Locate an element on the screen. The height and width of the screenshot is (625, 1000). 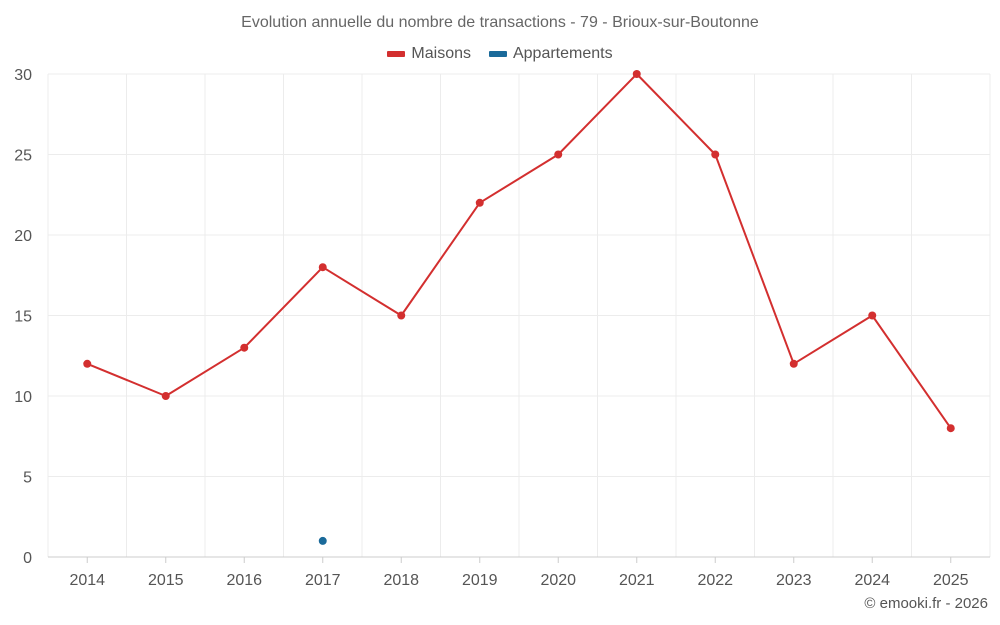
x-tick-label: 2019 is located at coordinates (480, 580).